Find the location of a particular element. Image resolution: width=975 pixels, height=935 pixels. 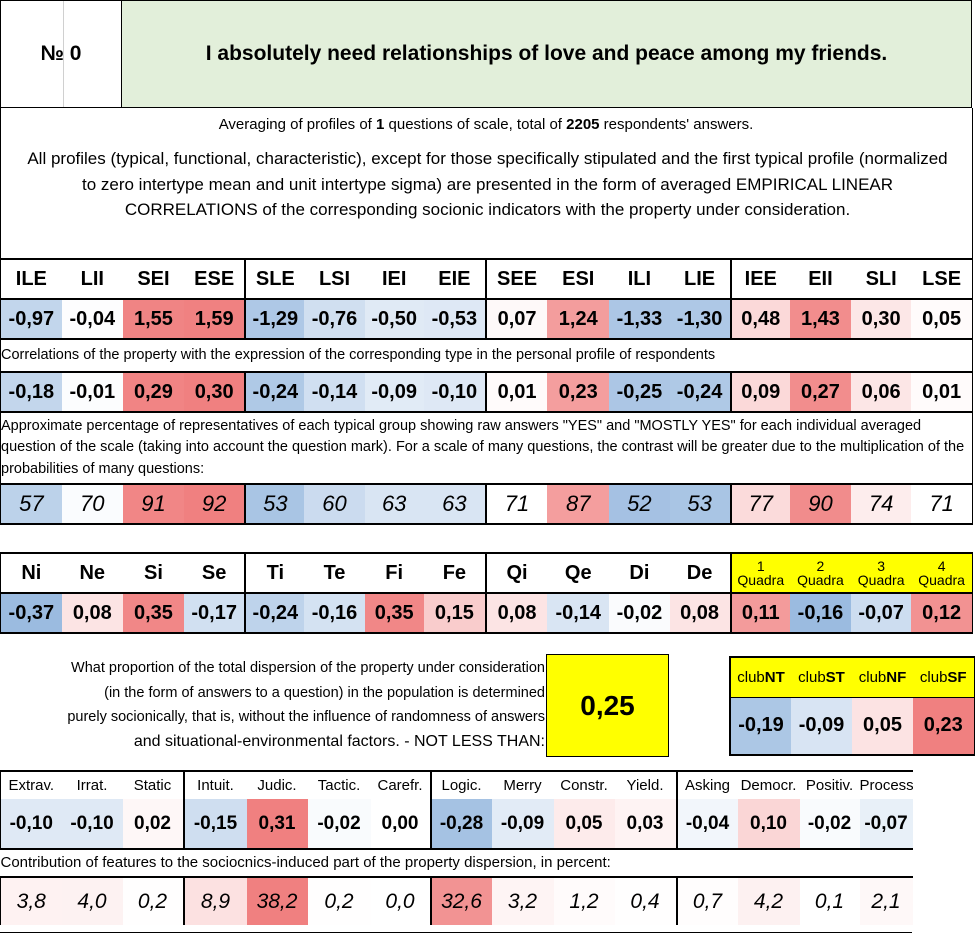

type-profile-value-16: 0,05 is located at coordinates (942, 319).